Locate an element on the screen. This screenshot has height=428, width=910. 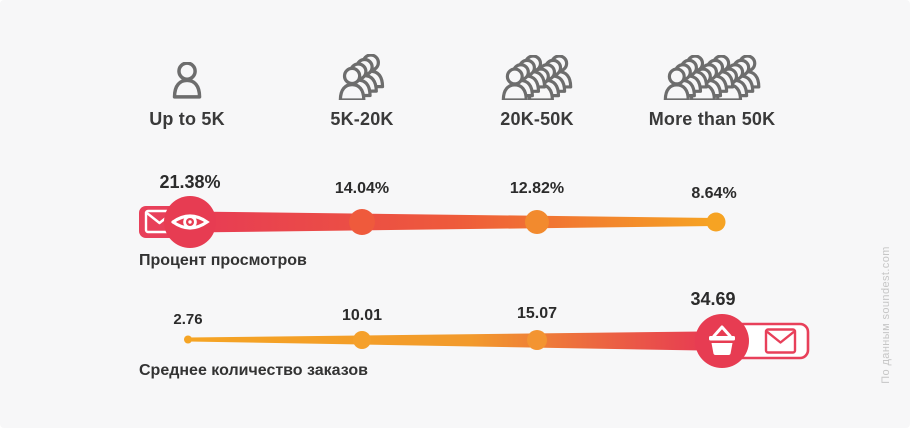
audience-label: Up to 5K is located at coordinates (187, 119).